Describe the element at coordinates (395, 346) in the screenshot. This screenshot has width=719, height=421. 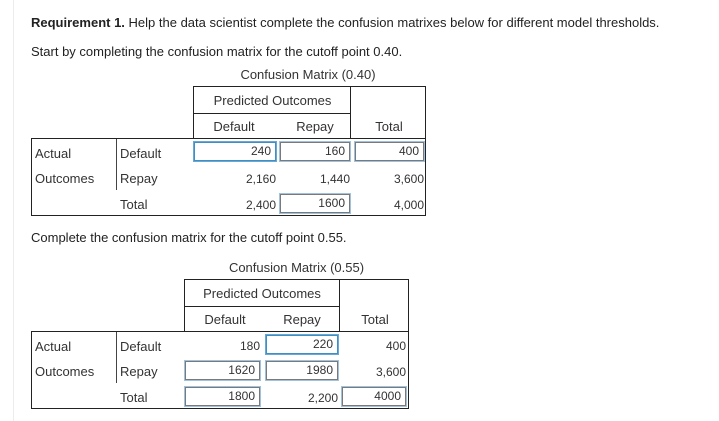
I see `cell-default-total: 400` at that location.